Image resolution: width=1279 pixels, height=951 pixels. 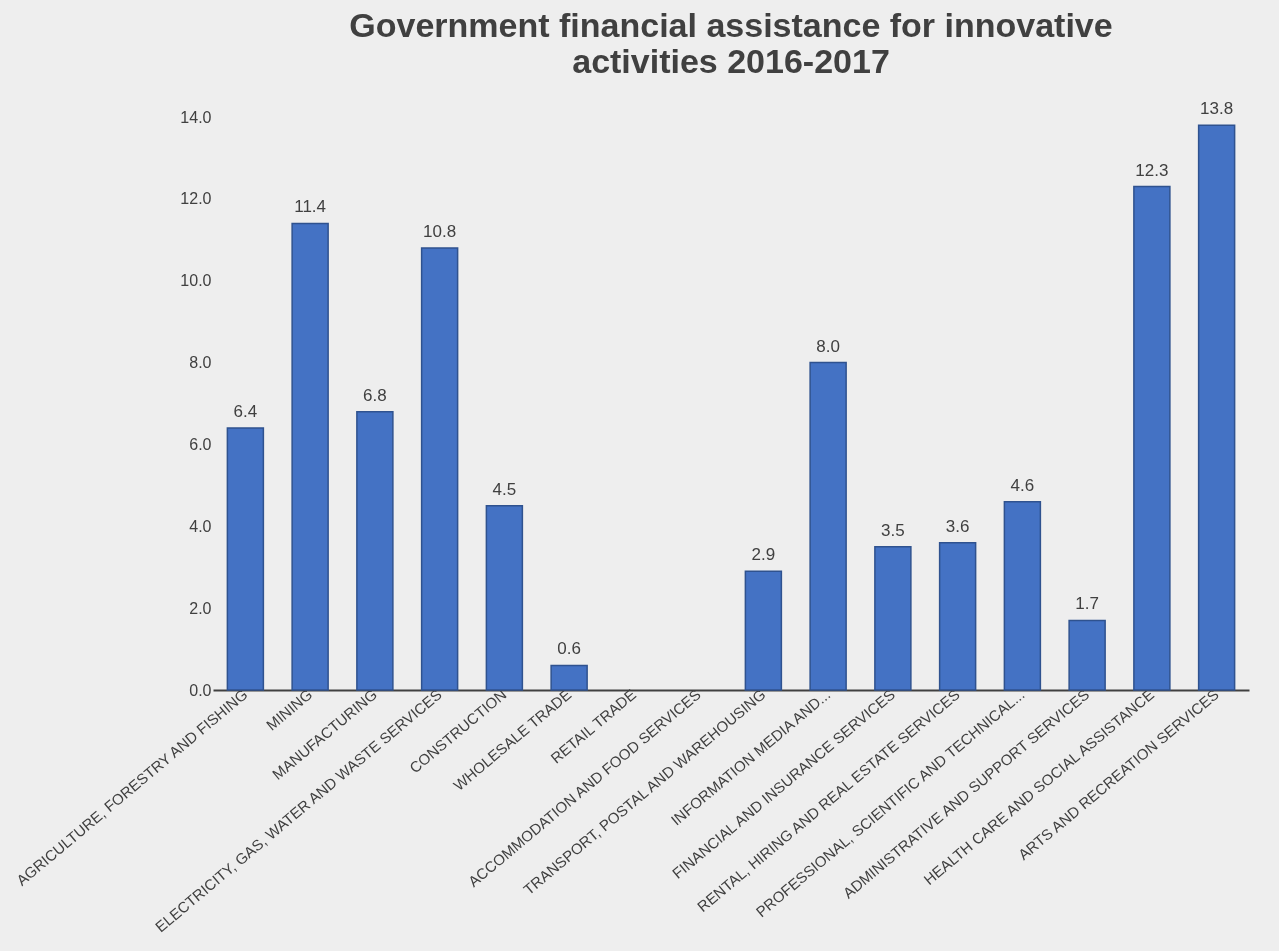 What do you see at coordinates (196, 199) in the screenshot?
I see `y-tick-label: 12.0` at bounding box center [196, 199].